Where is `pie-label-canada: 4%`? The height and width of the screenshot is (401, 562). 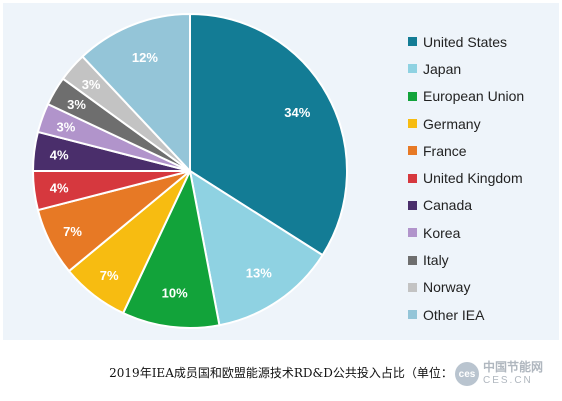
pie-label-canada: 4% is located at coordinates (59, 155).